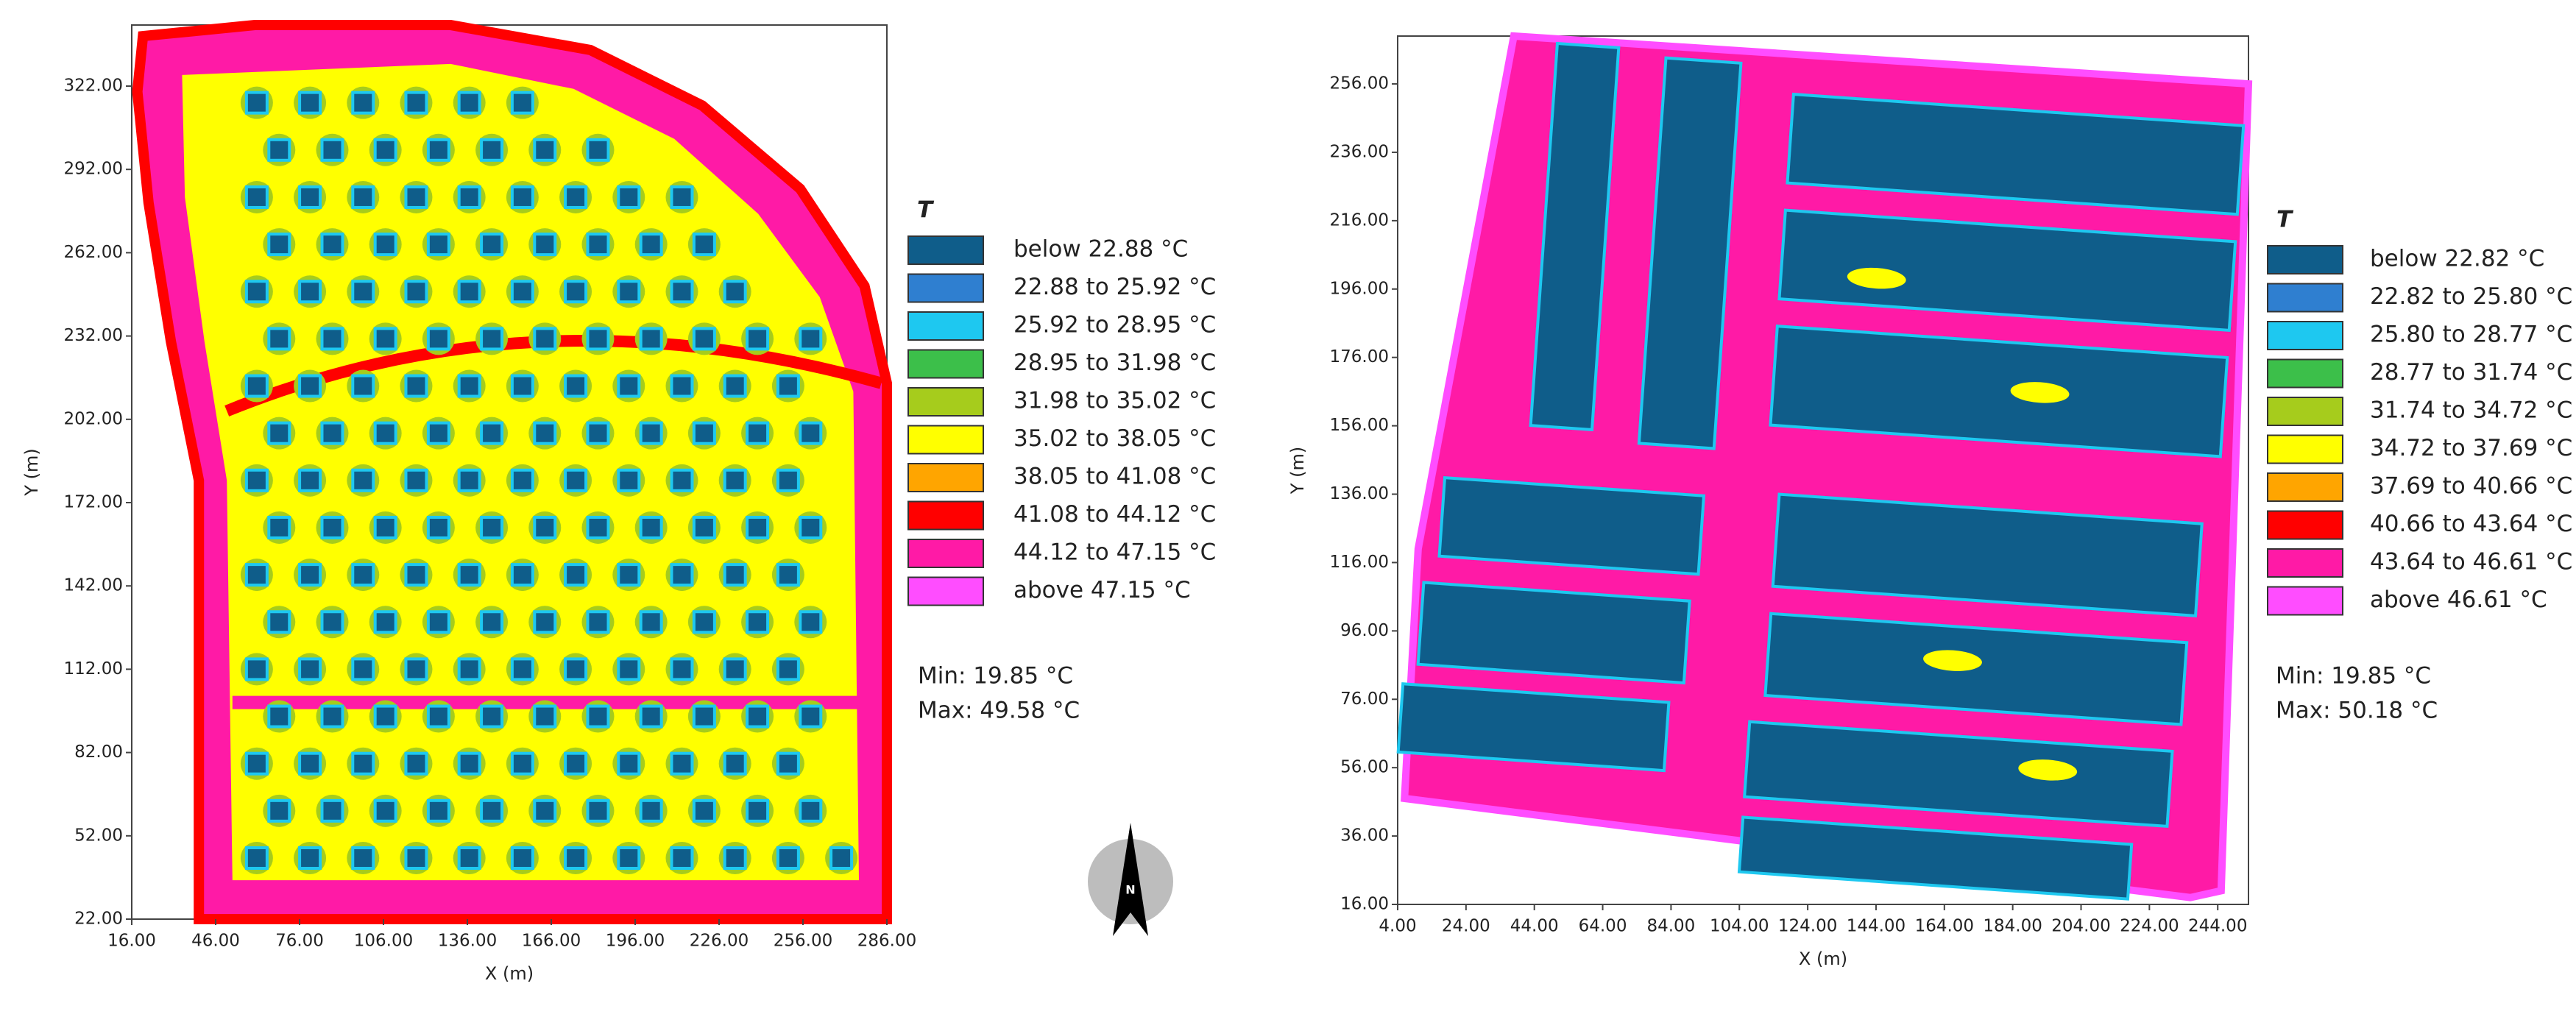 This screenshot has width=2576, height=1017. I want to click on x-tick-label: 44.00, so click(1534, 926).